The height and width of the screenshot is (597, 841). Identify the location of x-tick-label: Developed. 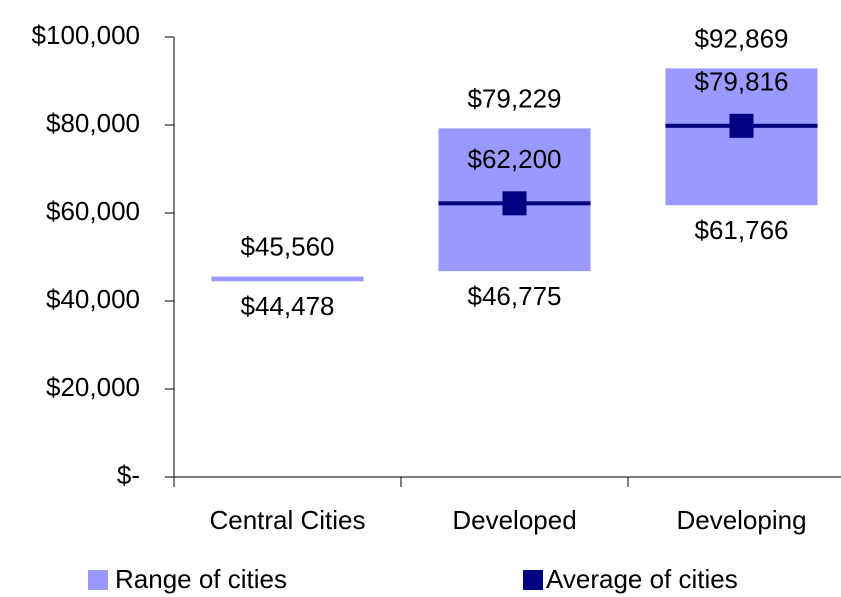
(514, 520).